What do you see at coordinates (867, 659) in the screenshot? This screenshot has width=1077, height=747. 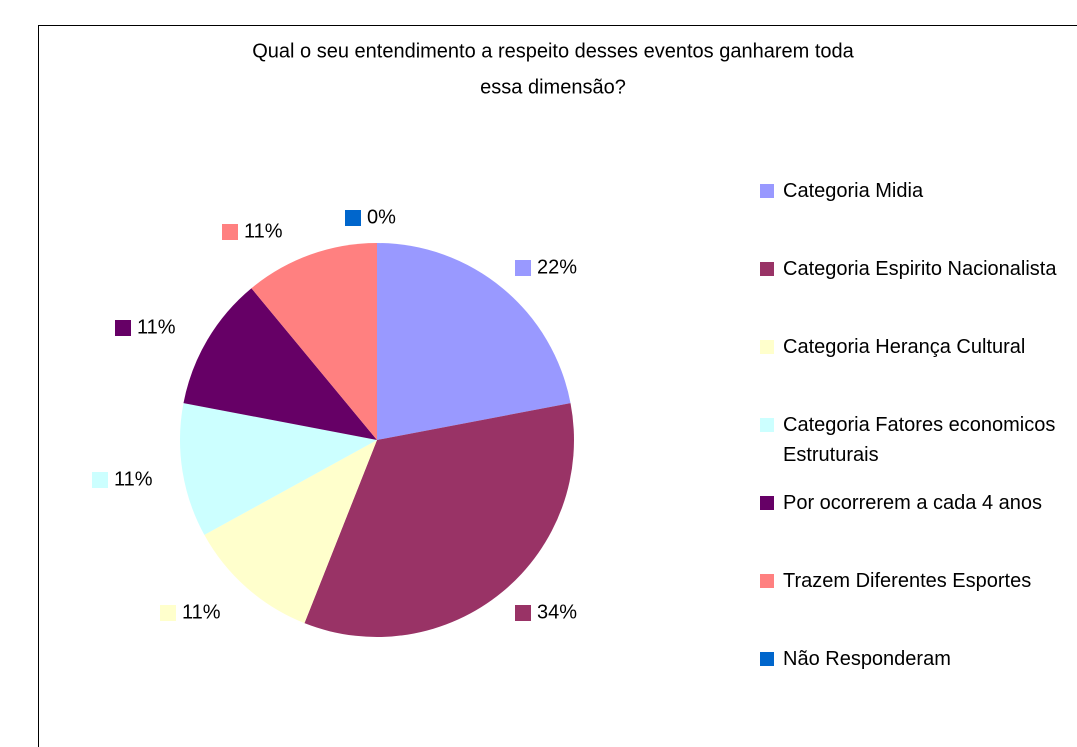 I see `legend-label: Não Responderam` at bounding box center [867, 659].